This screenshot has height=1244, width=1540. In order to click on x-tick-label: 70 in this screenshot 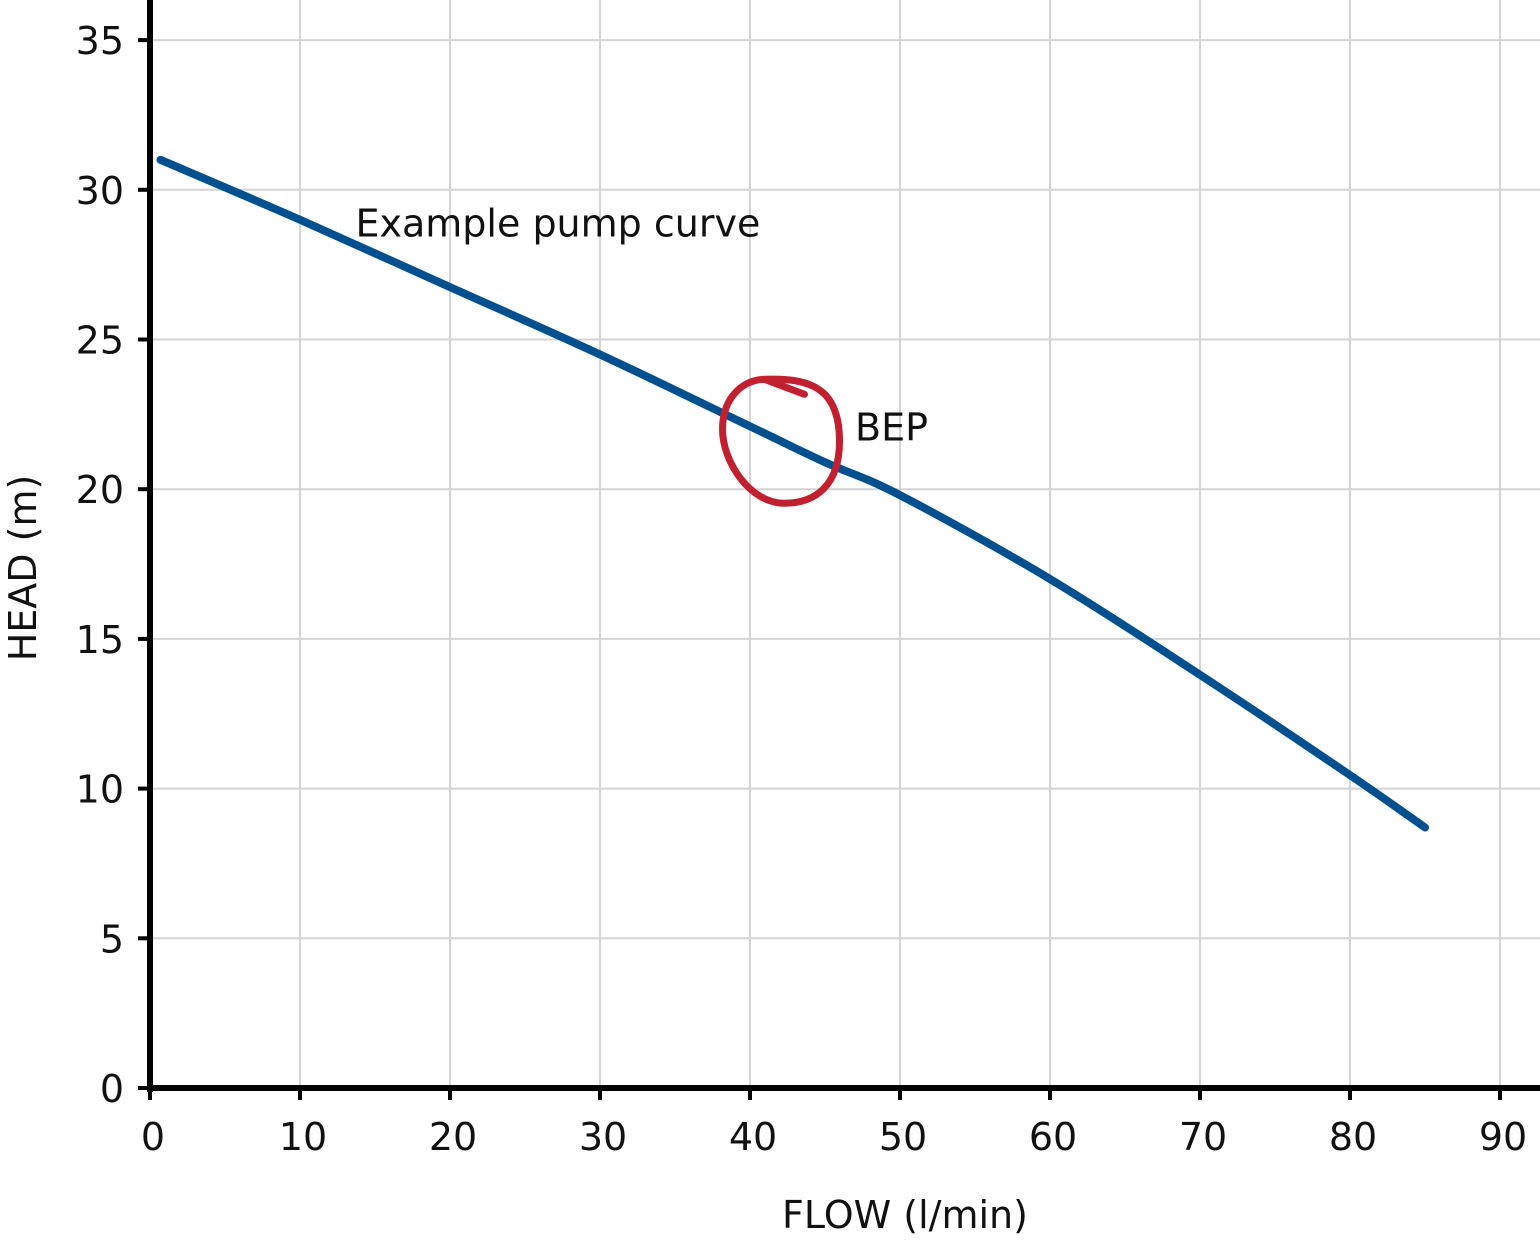, I will do `click(1203, 1137)`.